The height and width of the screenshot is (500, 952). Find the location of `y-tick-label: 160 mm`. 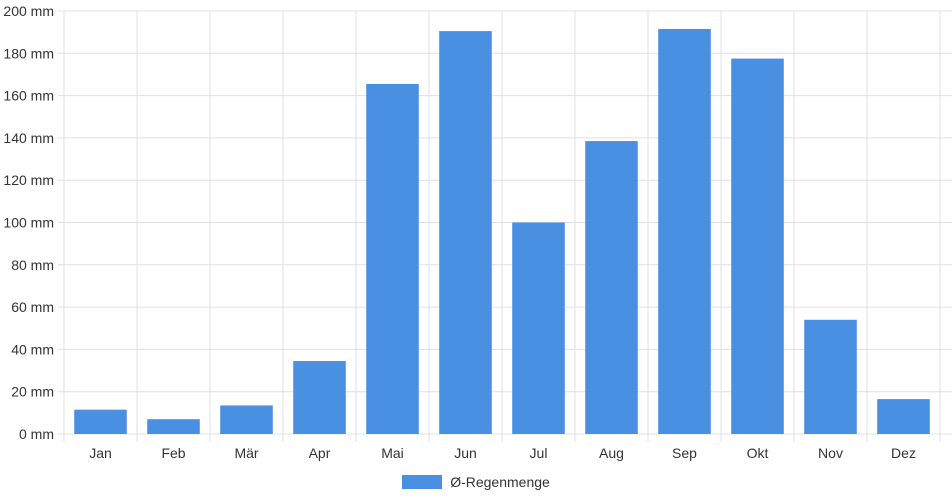

y-tick-label: 160 mm is located at coordinates (28, 96).